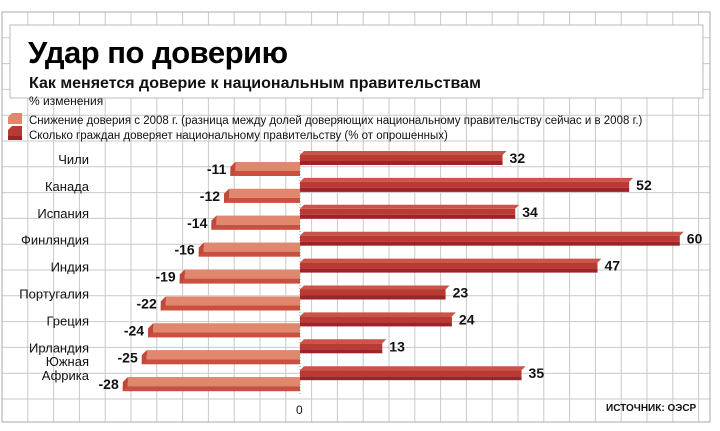  I want to click on category-label: Чили, so click(73, 159).